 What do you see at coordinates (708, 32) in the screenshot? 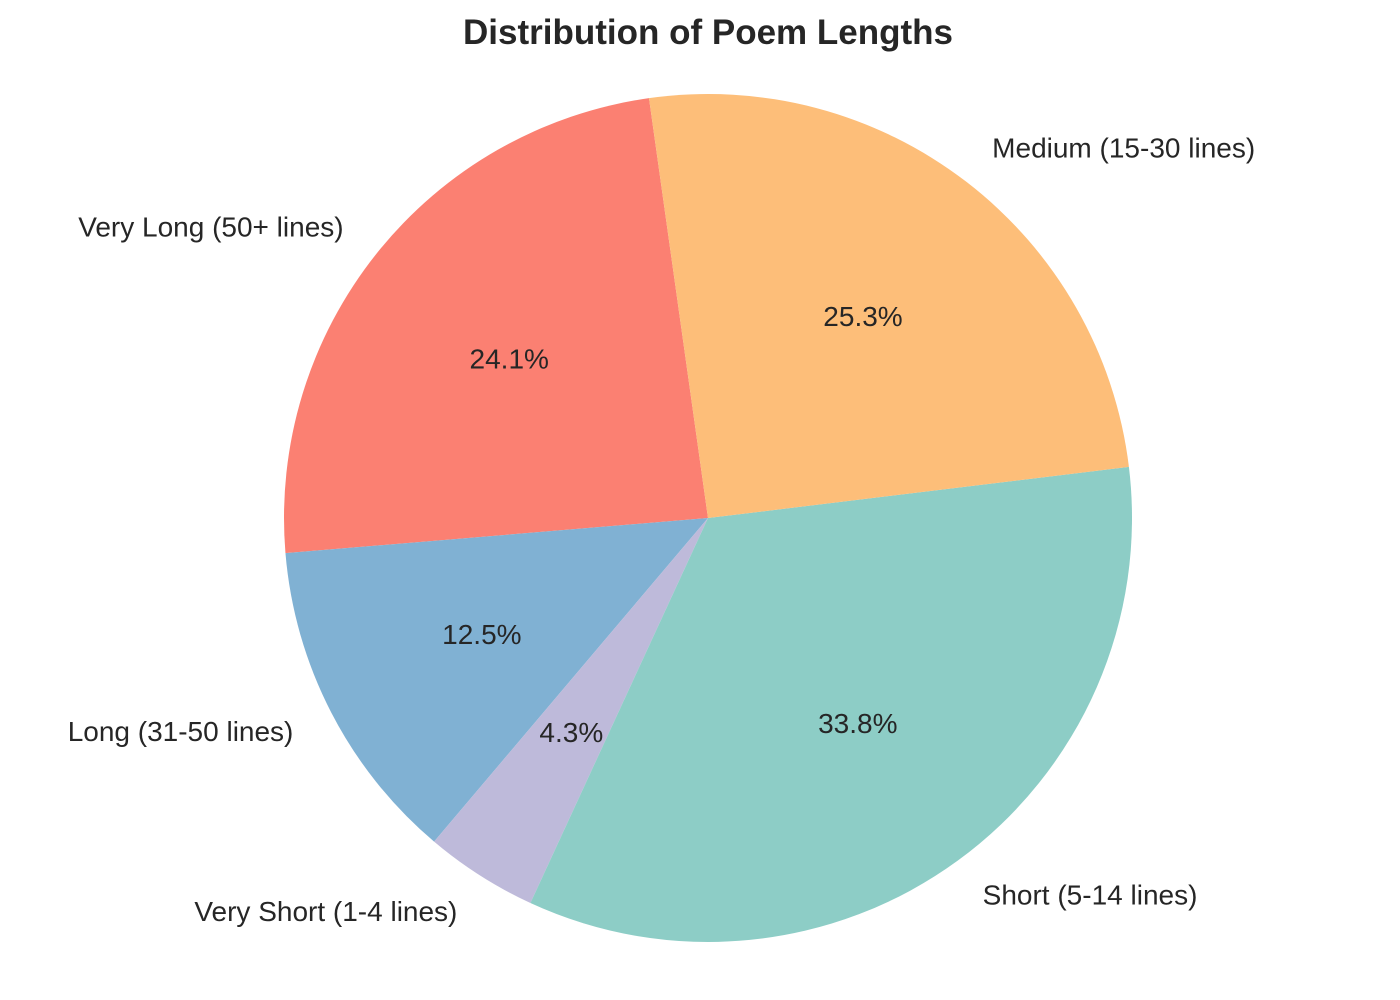
I see `chart-title: Distribution of Poem Lengths` at bounding box center [708, 32].